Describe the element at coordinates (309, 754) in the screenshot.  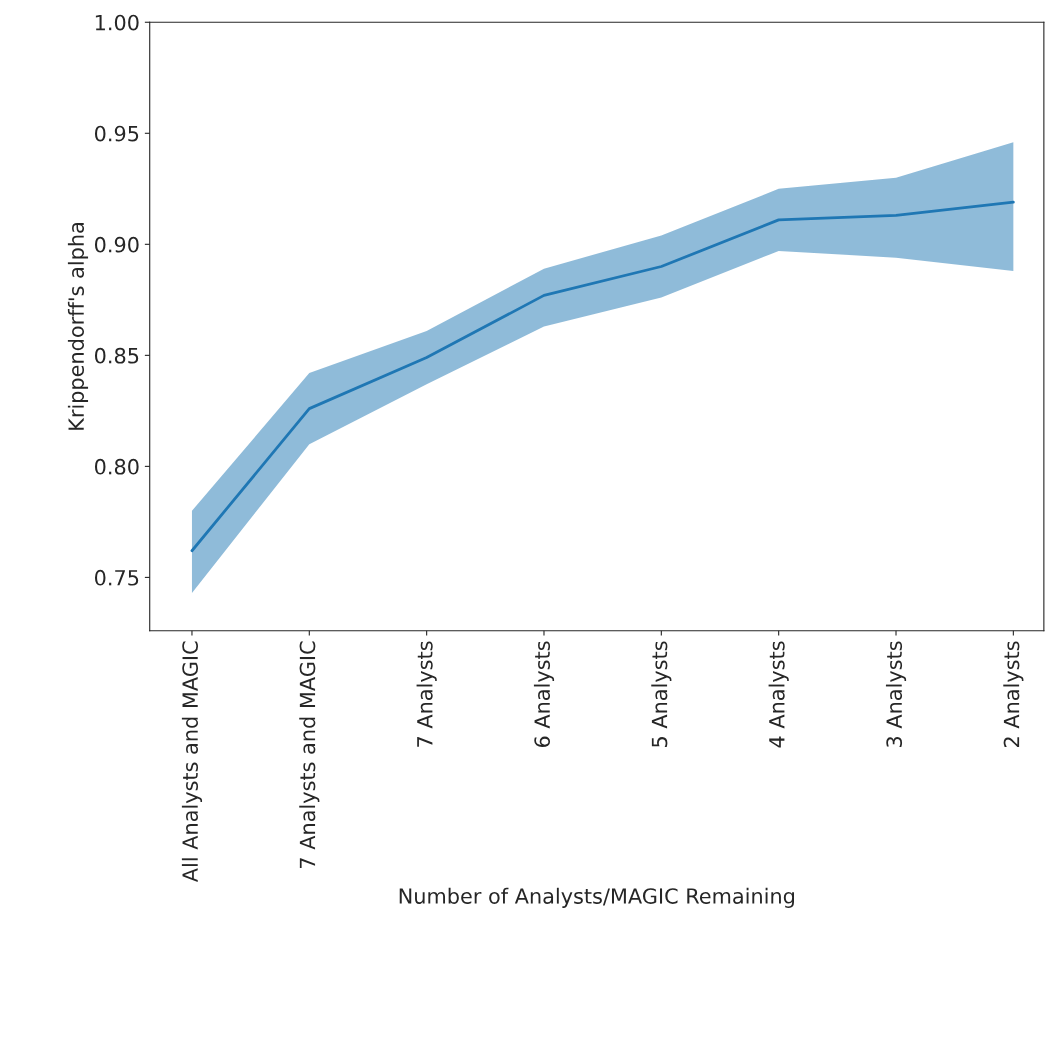
I see `x-tick-label: 7 Analysts and MAGIC` at that location.